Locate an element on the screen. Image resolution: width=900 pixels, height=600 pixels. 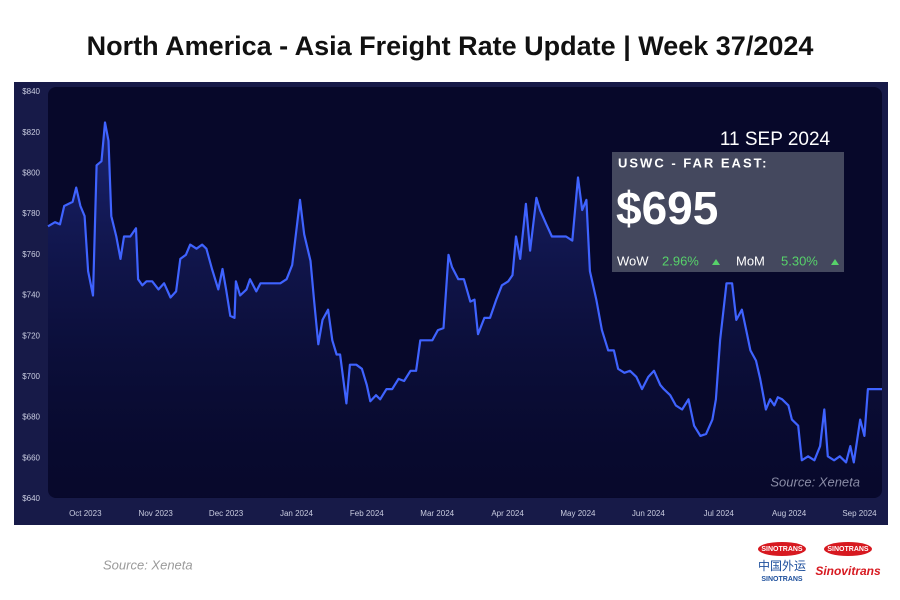
source-footer: Source: Xeneta is located at coordinates (148, 564).